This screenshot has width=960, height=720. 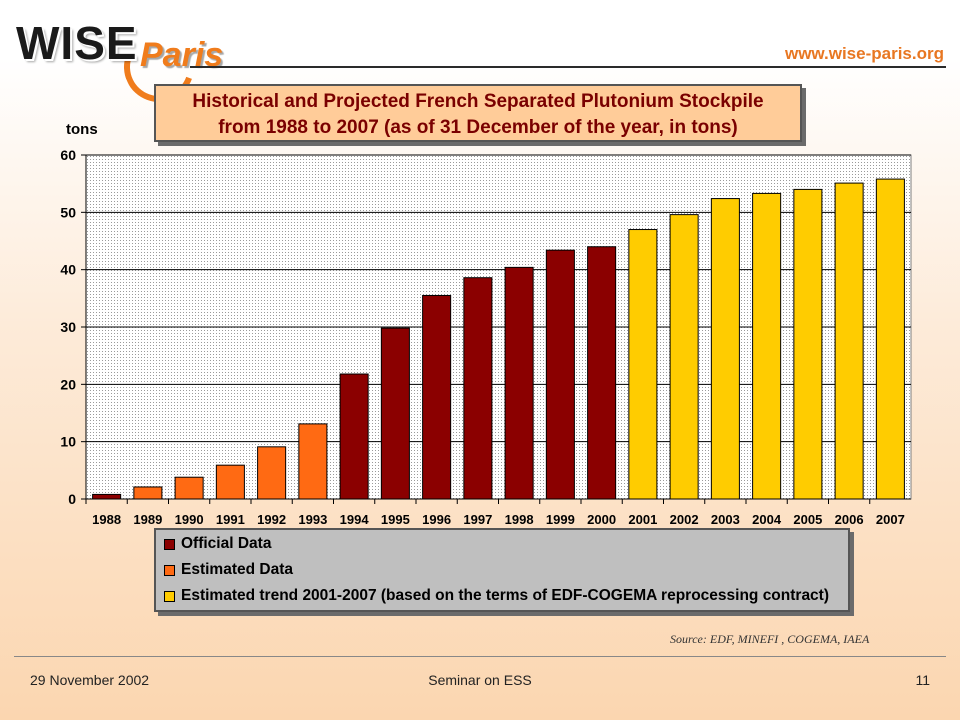 I want to click on legend-label-official: Official Data, so click(x=226, y=543).